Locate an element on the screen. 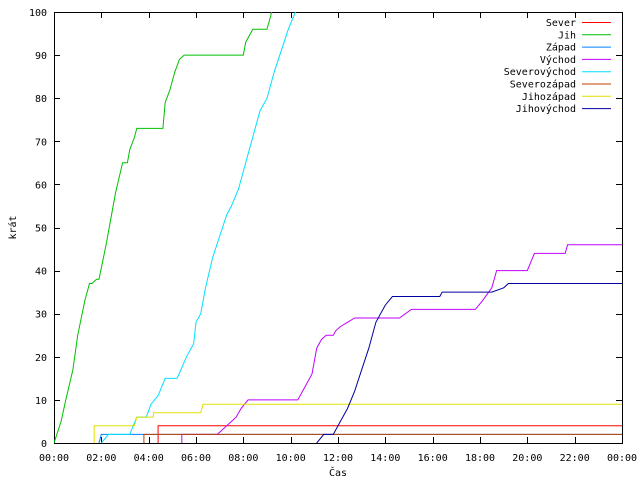 The width and height of the screenshot is (640, 484). y-tick-label: 70 is located at coordinates (41, 142).